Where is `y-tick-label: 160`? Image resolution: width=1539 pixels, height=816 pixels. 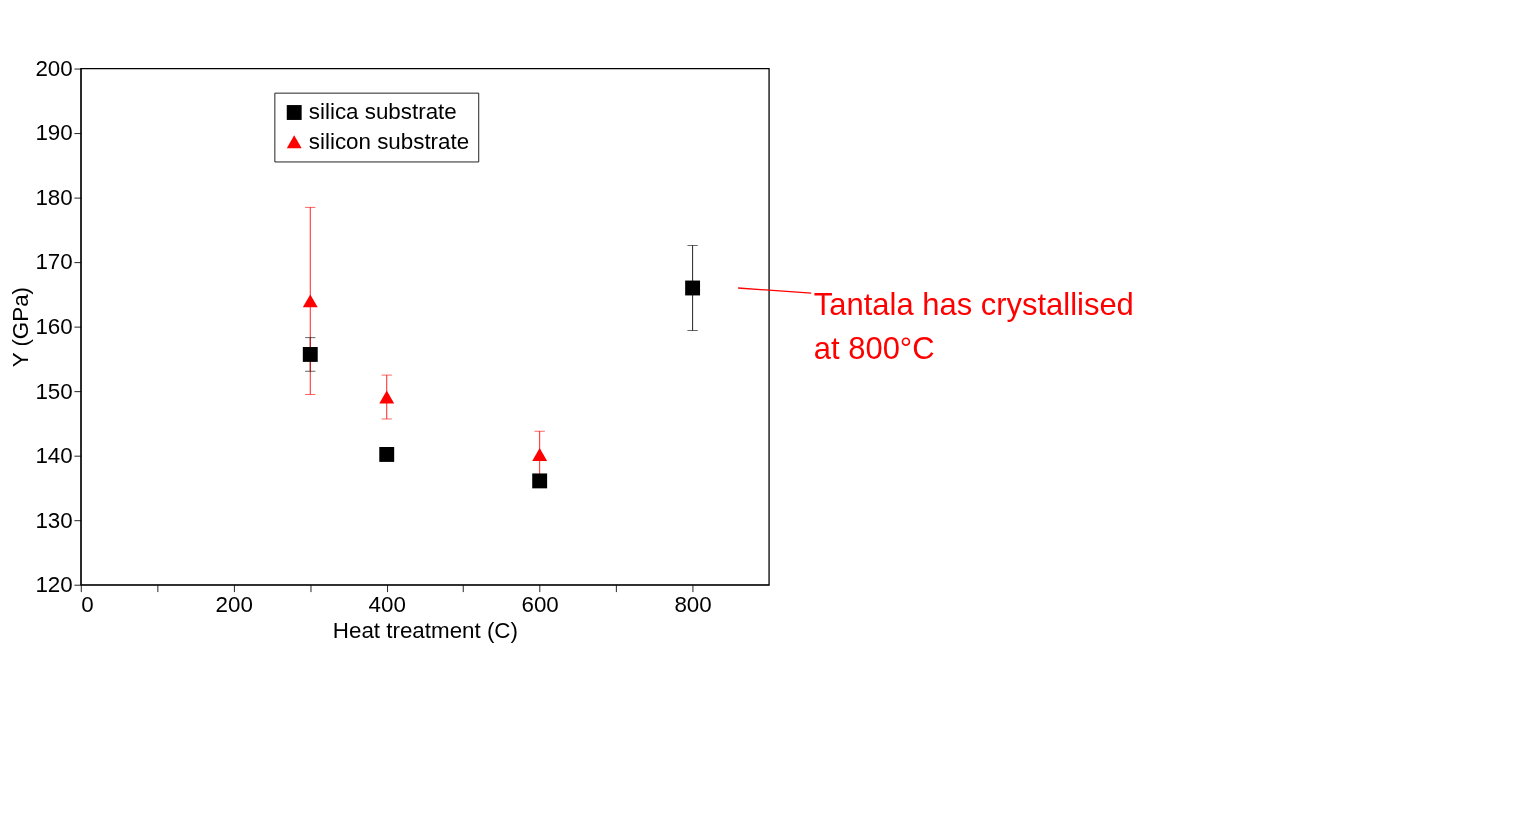
y-tick-label: 160 is located at coordinates (54, 327).